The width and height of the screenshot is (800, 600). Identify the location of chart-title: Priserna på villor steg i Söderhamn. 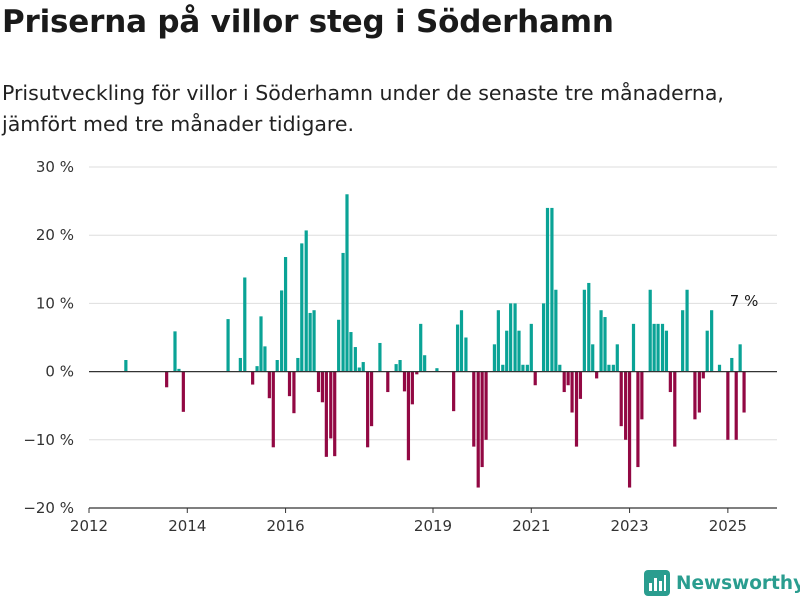
(308, 22).